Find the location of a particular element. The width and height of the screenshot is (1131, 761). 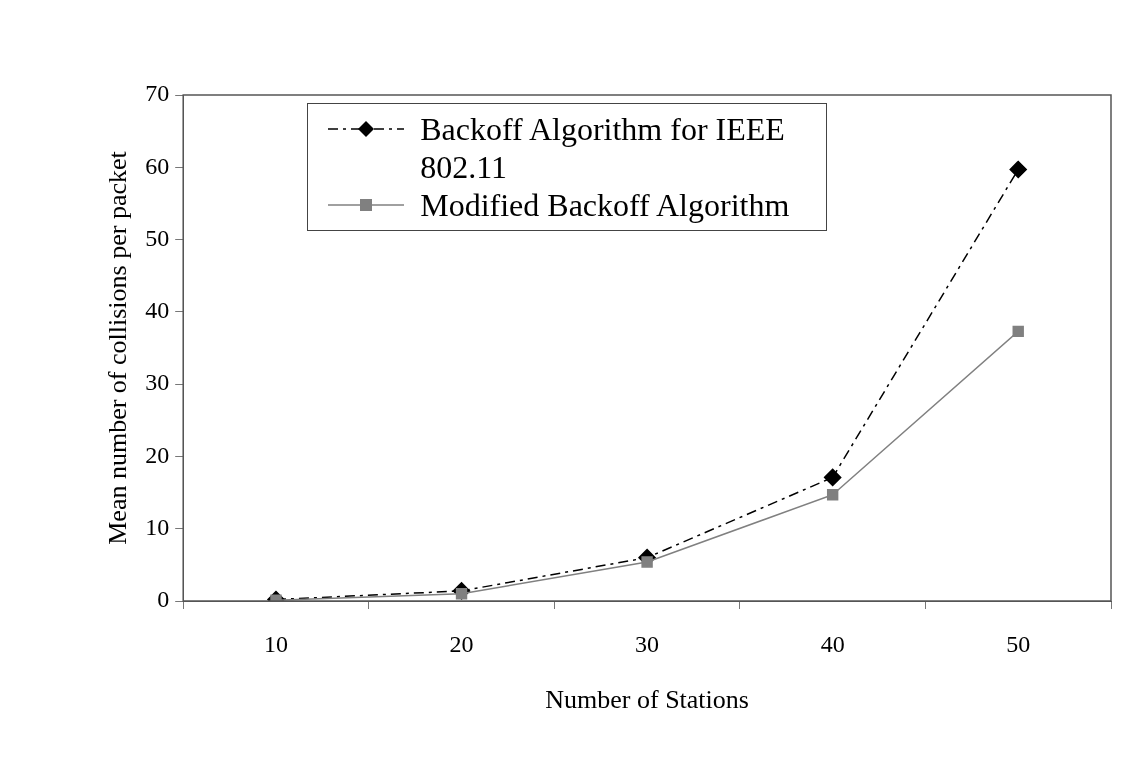

y-tick-label: 70 is located at coordinates (157, 93).